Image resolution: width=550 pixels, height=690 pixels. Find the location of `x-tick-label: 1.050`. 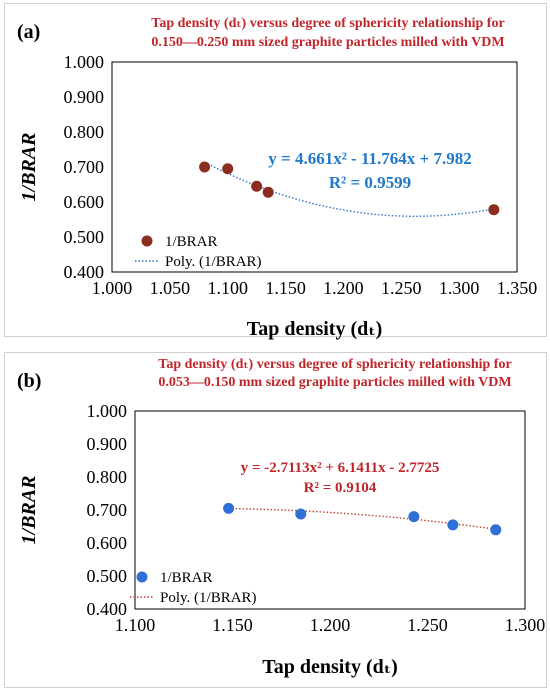

x-tick-label: 1.050 is located at coordinates (170, 288).